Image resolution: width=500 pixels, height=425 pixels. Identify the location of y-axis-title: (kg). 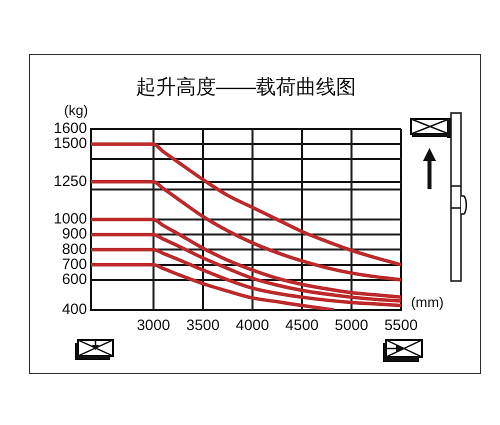
(76, 110).